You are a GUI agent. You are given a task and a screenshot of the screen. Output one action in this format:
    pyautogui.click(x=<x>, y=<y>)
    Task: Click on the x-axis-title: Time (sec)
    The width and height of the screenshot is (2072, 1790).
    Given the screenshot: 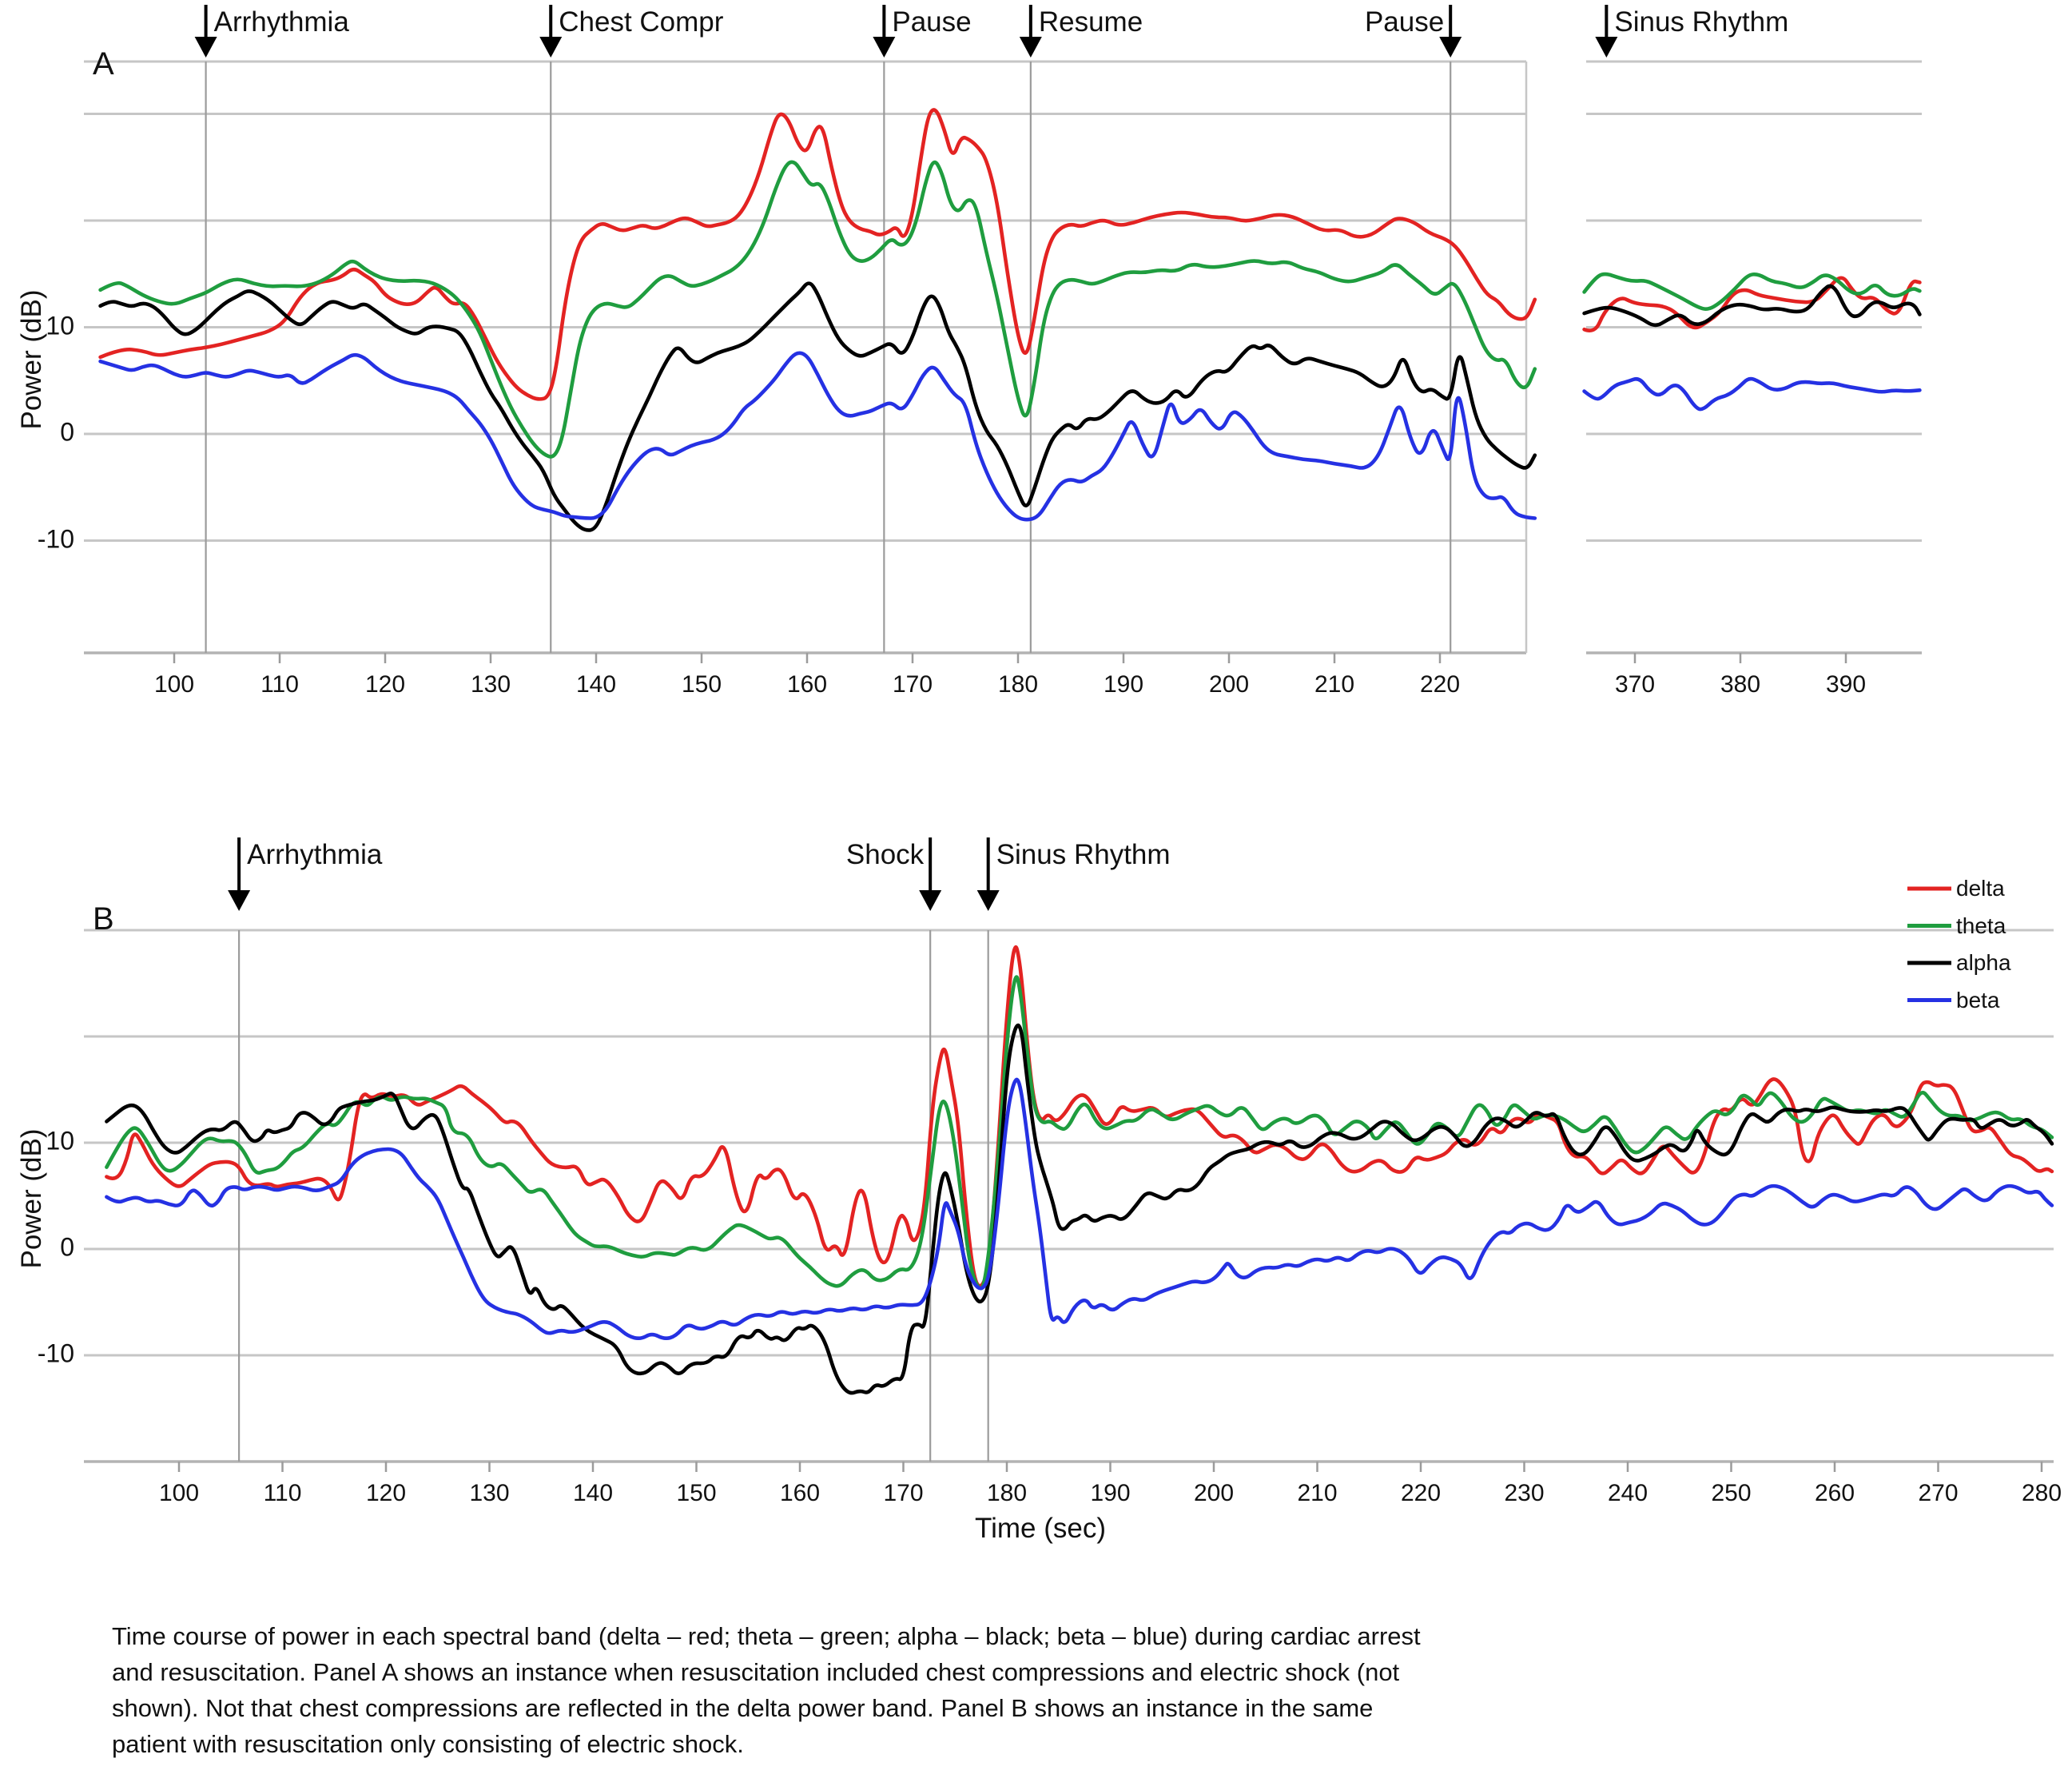 What is the action you would take?
    pyautogui.click(x=1040, y=1528)
    